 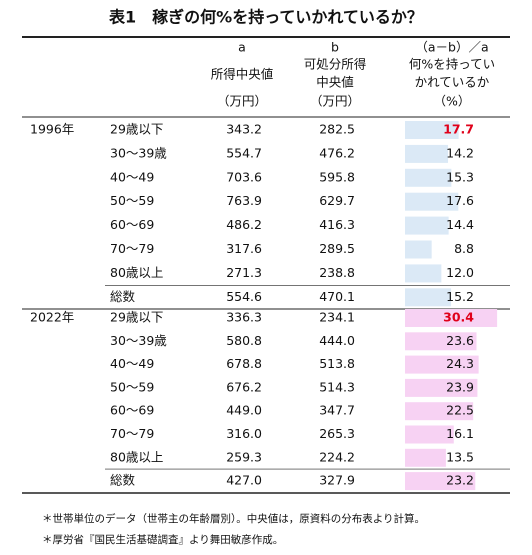 What do you see at coordinates (337, 456) in the screenshot?
I see `cell: 224.2` at bounding box center [337, 456].